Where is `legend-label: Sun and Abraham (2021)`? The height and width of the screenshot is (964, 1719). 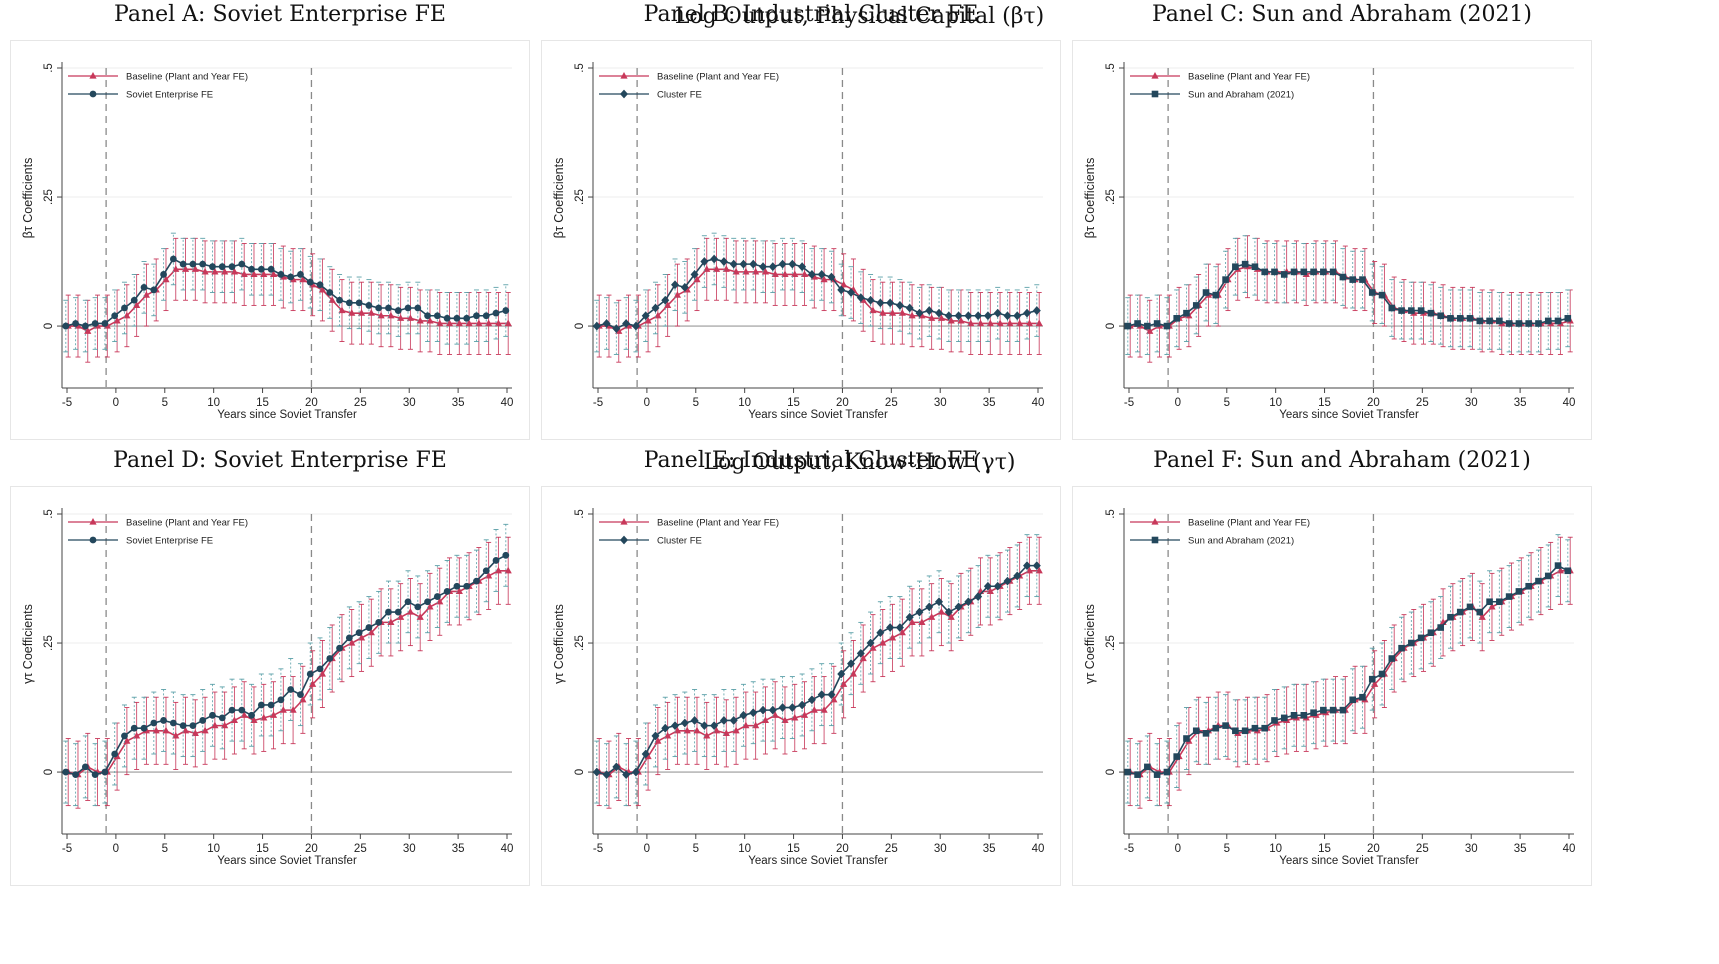 legend-label: Sun and Abraham (2021) is located at coordinates (1241, 541).